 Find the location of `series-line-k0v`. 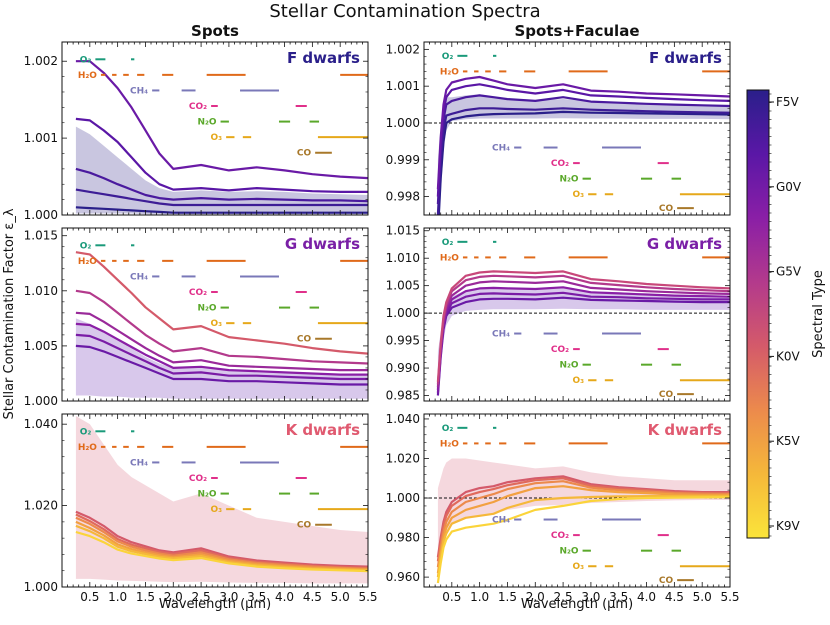

series-line-k0v is located at coordinates (221, 539).